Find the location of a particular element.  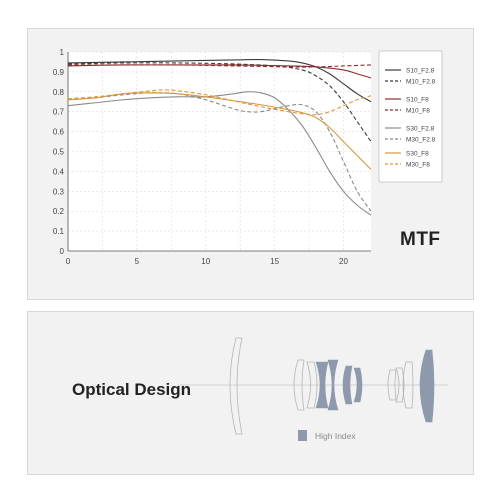

x-tick-label: 10 is located at coordinates (205, 261).